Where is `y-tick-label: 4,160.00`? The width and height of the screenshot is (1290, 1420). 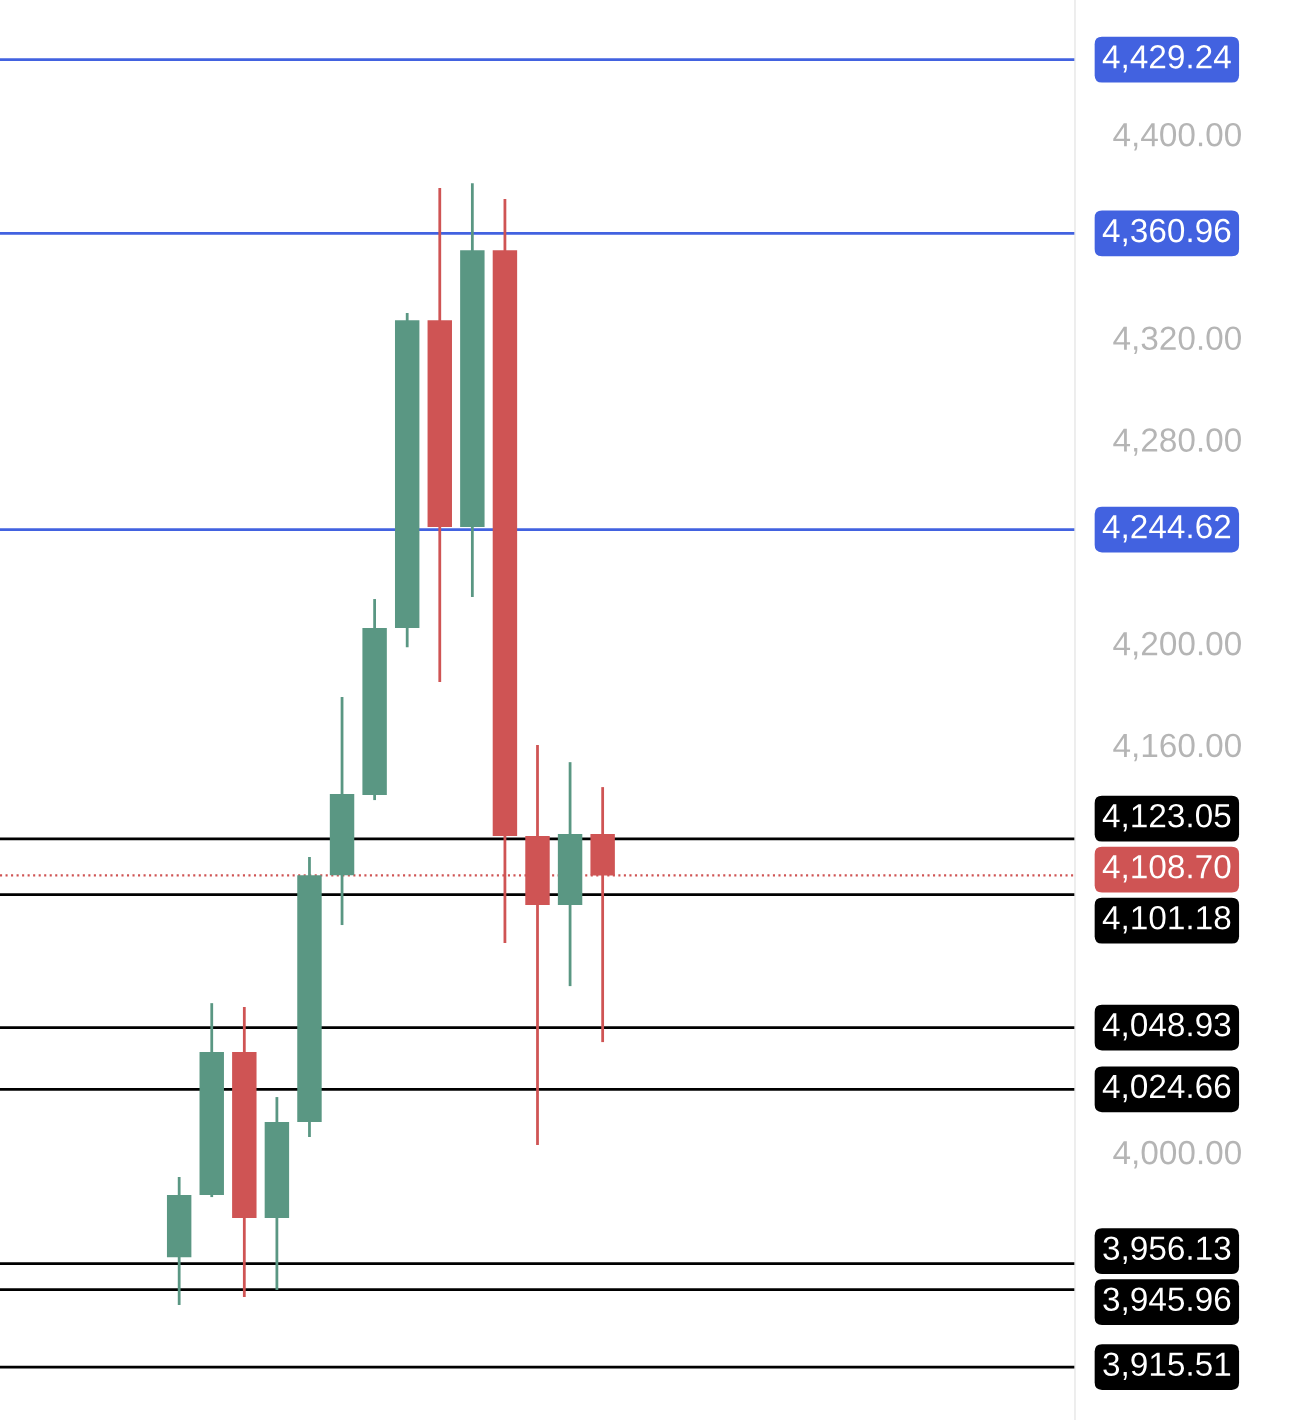 y-tick-label: 4,160.00 is located at coordinates (1177, 747).